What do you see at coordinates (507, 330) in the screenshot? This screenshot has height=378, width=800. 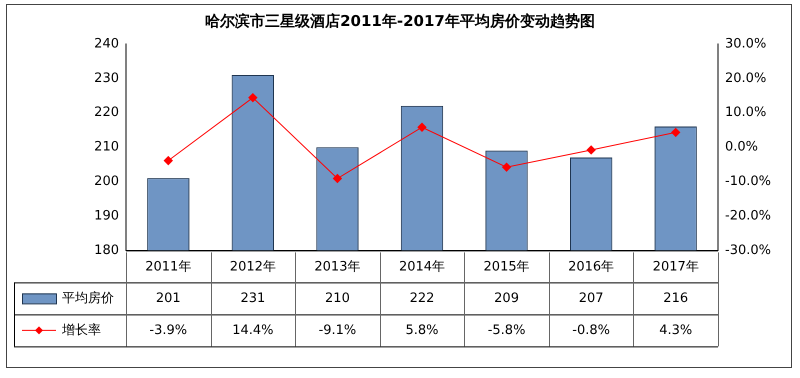 I see `data-label: -5.8%` at bounding box center [507, 330].